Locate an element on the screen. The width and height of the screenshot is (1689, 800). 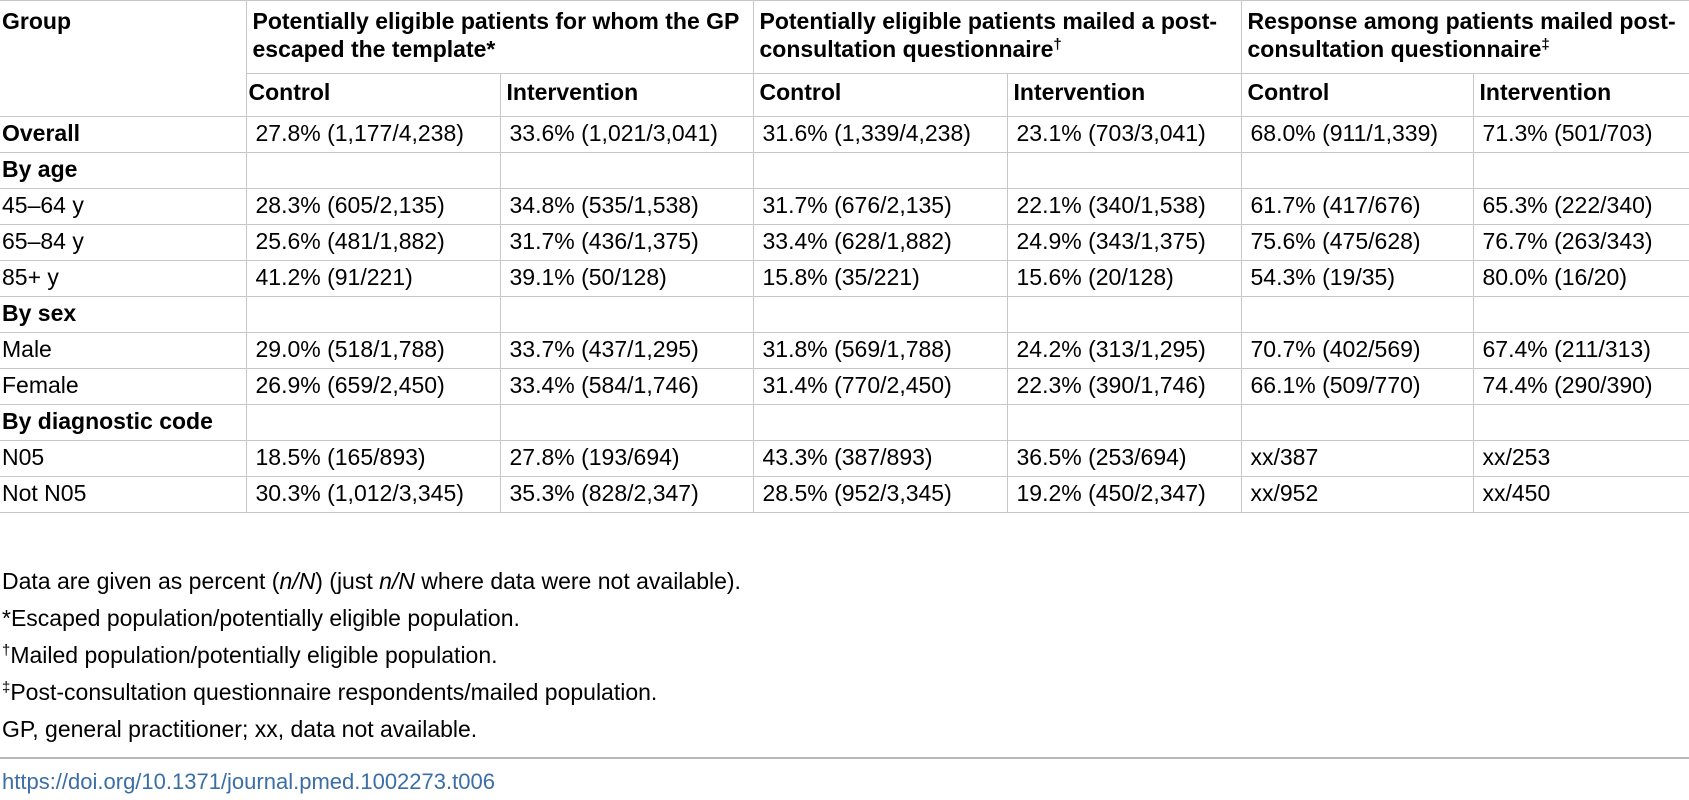
table-cell: 61.7% (417/676) is located at coordinates (1357, 206).